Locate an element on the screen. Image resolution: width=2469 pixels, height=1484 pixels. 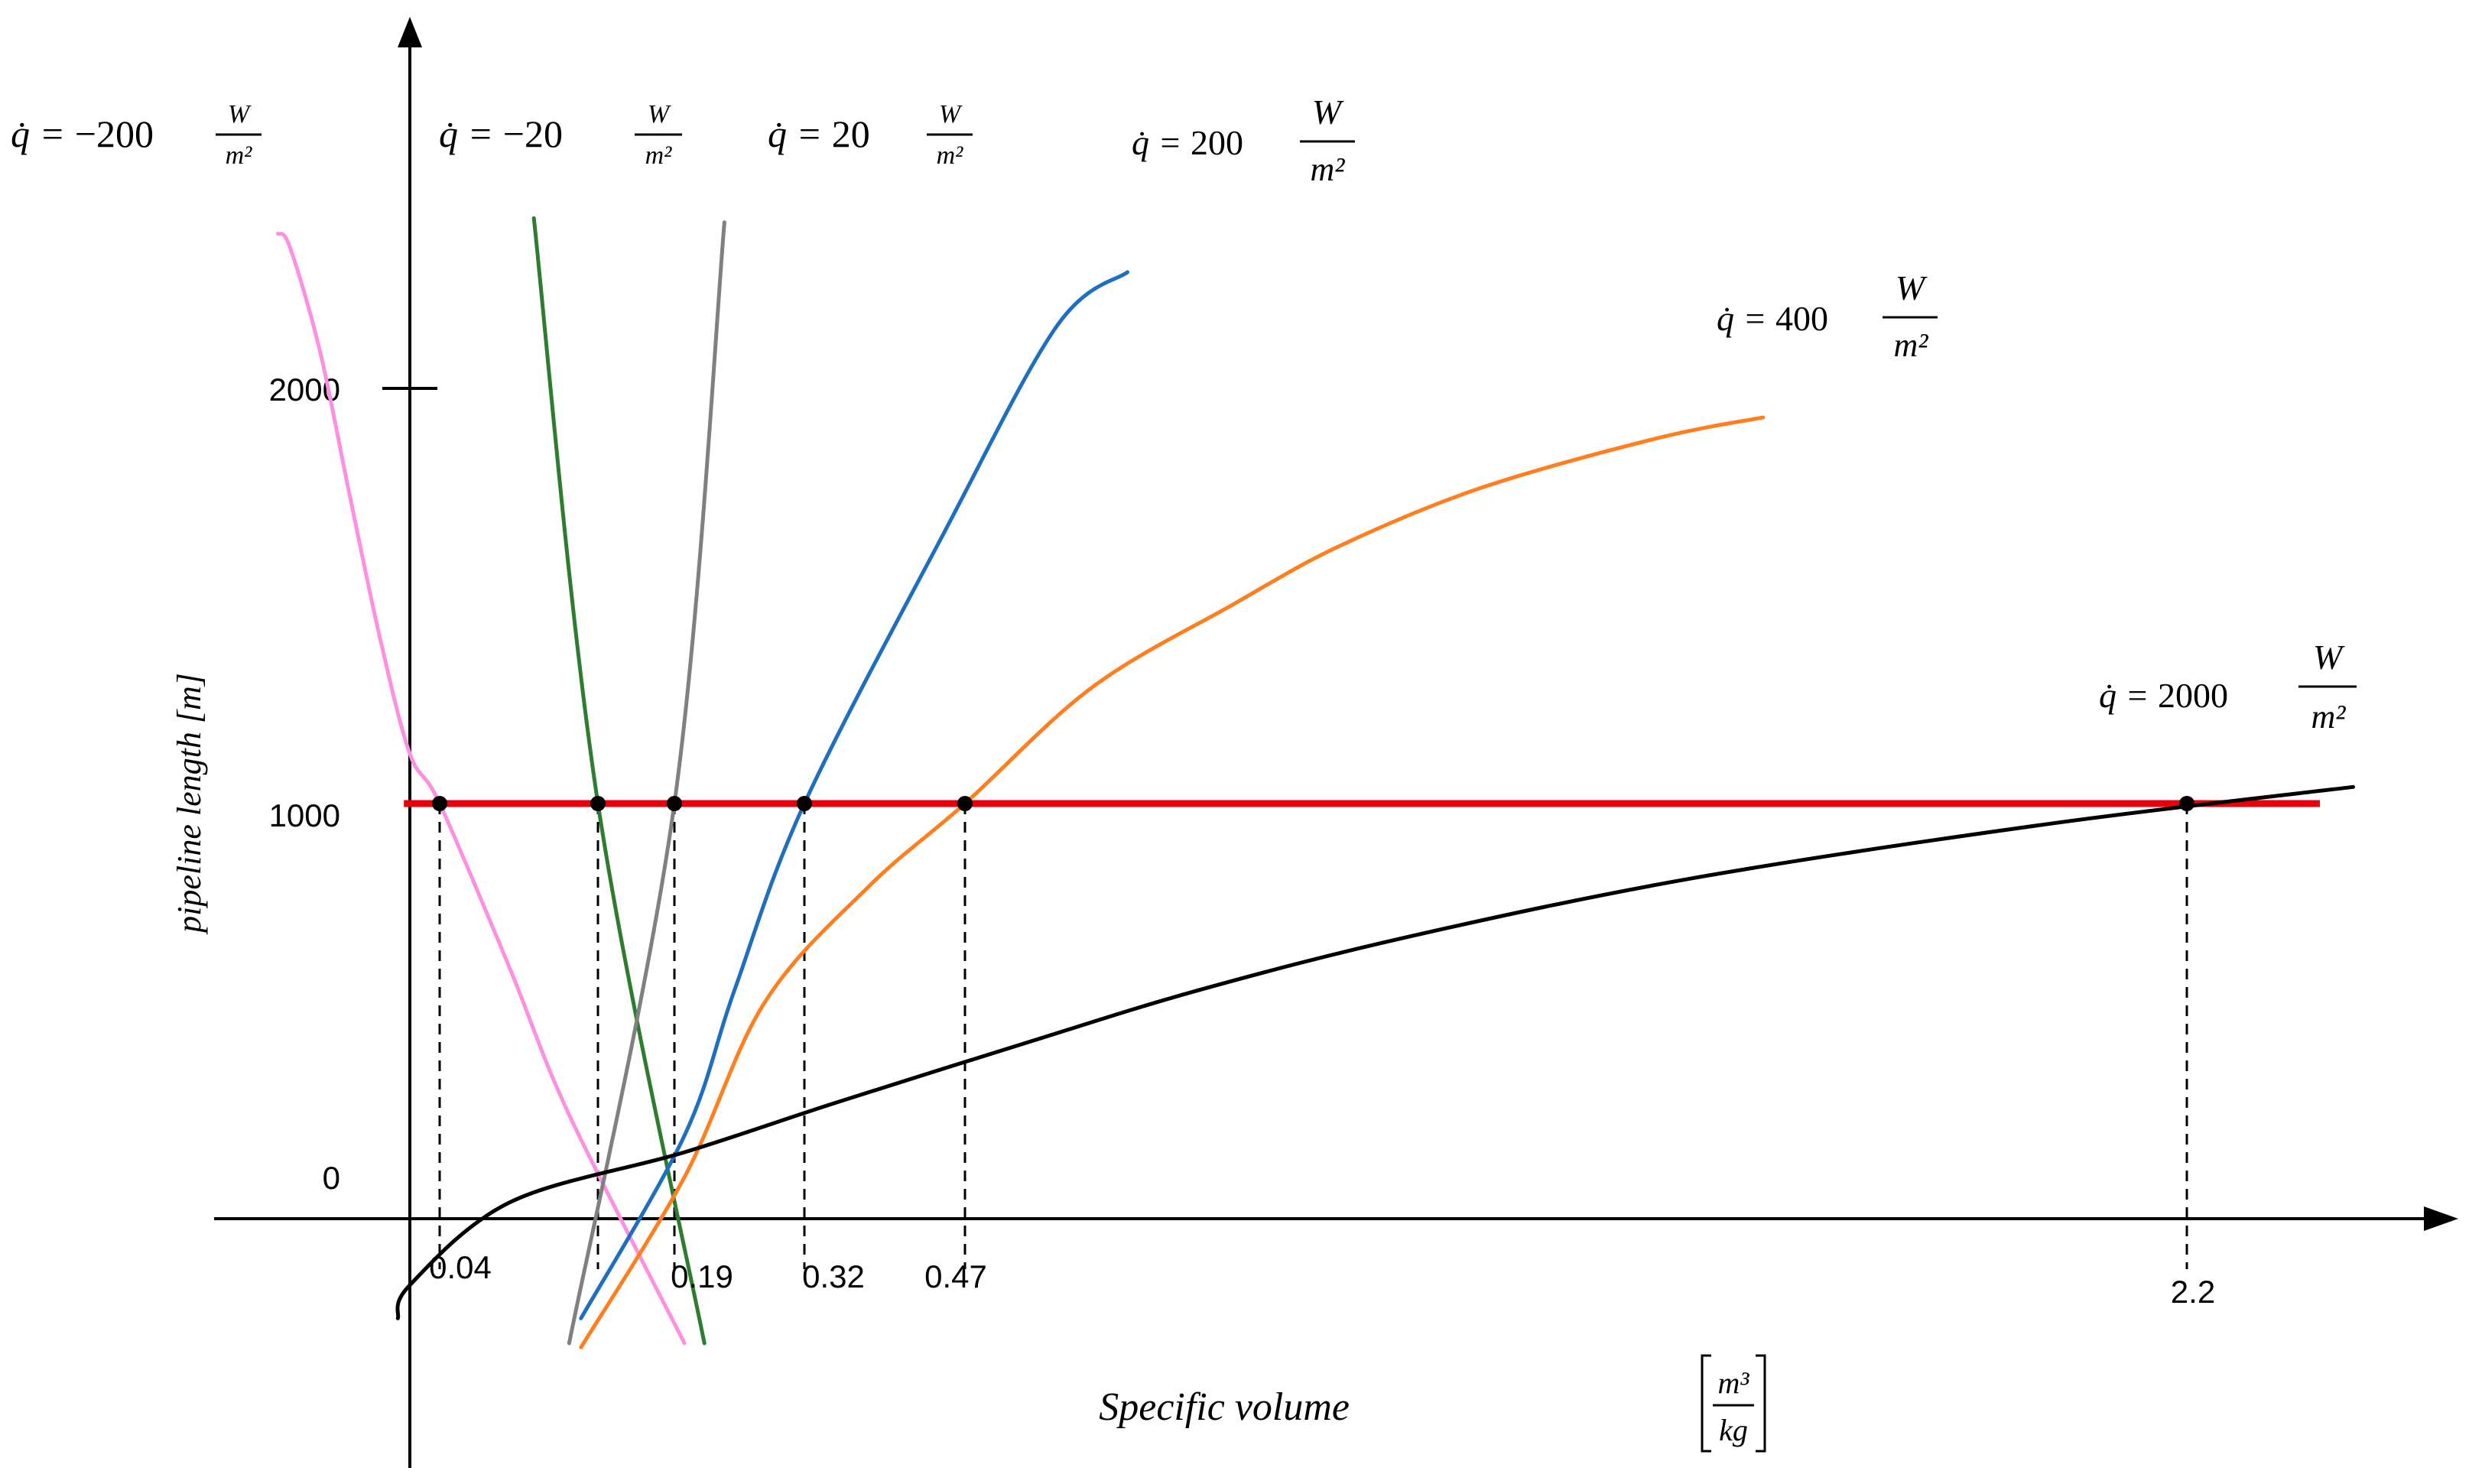
svg-text: q̇ = 2000 is located at coordinates (2163, 695).